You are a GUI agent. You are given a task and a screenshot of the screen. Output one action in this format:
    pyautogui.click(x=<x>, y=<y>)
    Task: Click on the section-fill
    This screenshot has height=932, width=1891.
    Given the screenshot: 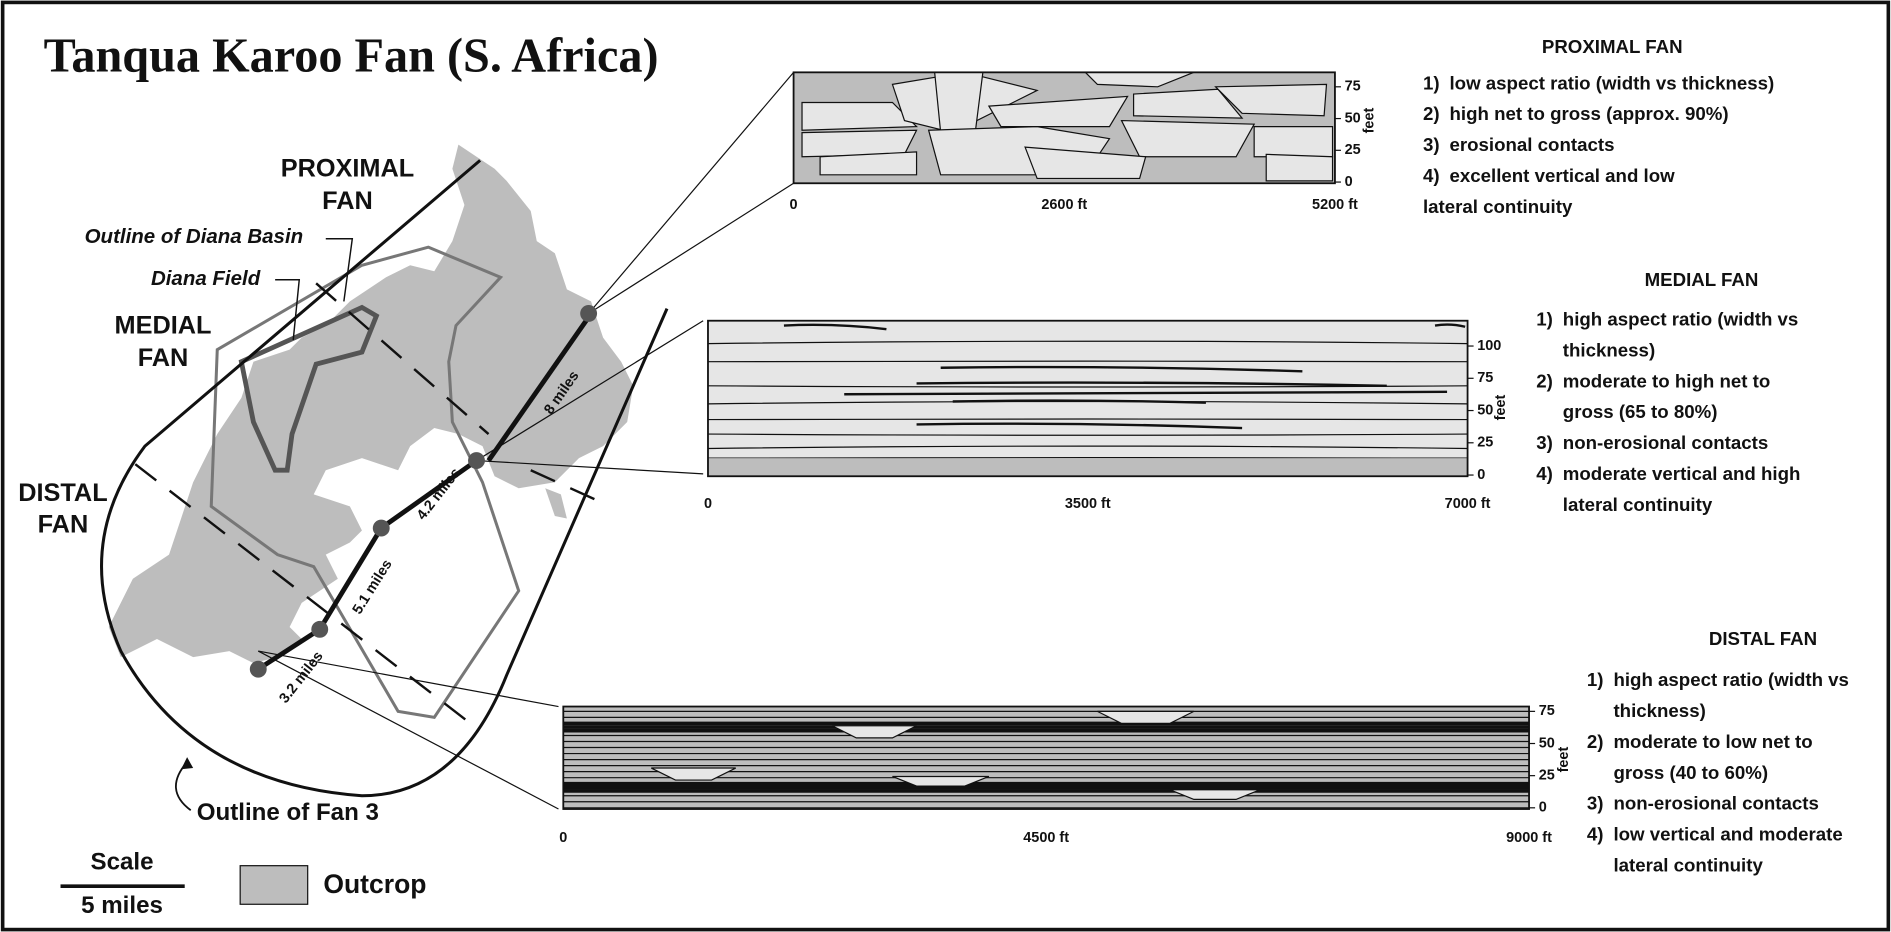 What is the action you would take?
    pyautogui.click(x=1087, y=398)
    